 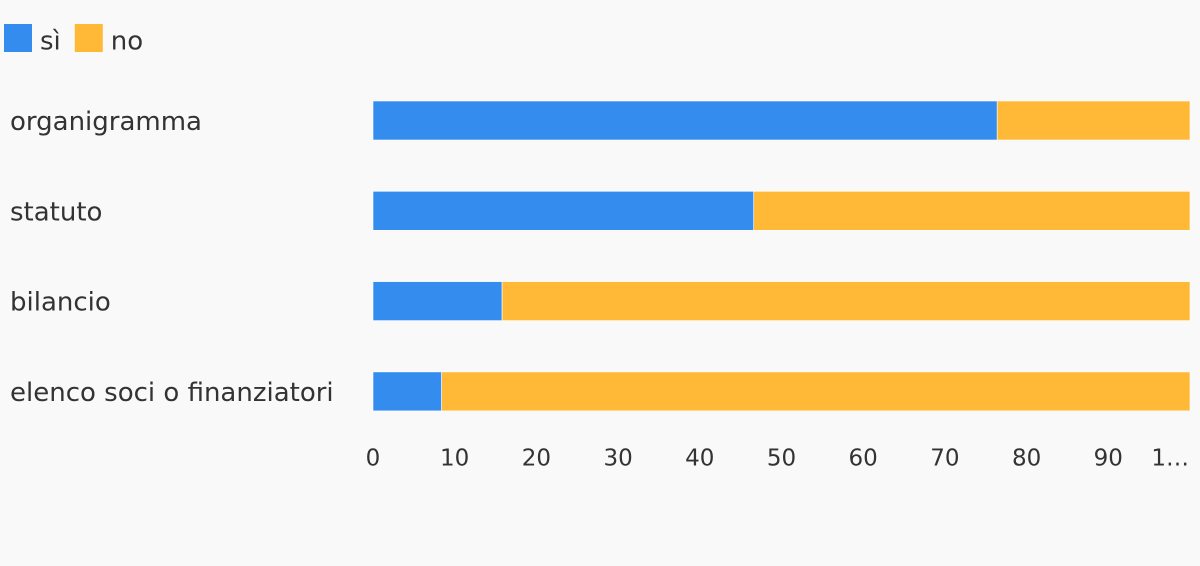 I want to click on x-tick-label: 30, so click(x=617, y=459).